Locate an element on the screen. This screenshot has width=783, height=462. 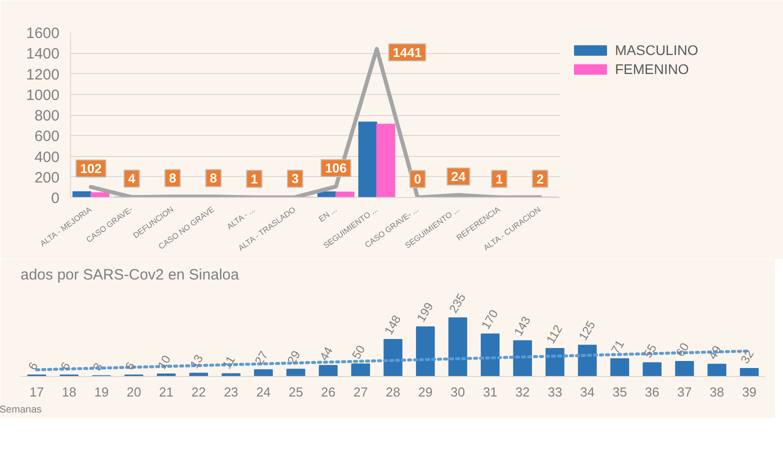
data-label: 10 is located at coordinates (164, 362).